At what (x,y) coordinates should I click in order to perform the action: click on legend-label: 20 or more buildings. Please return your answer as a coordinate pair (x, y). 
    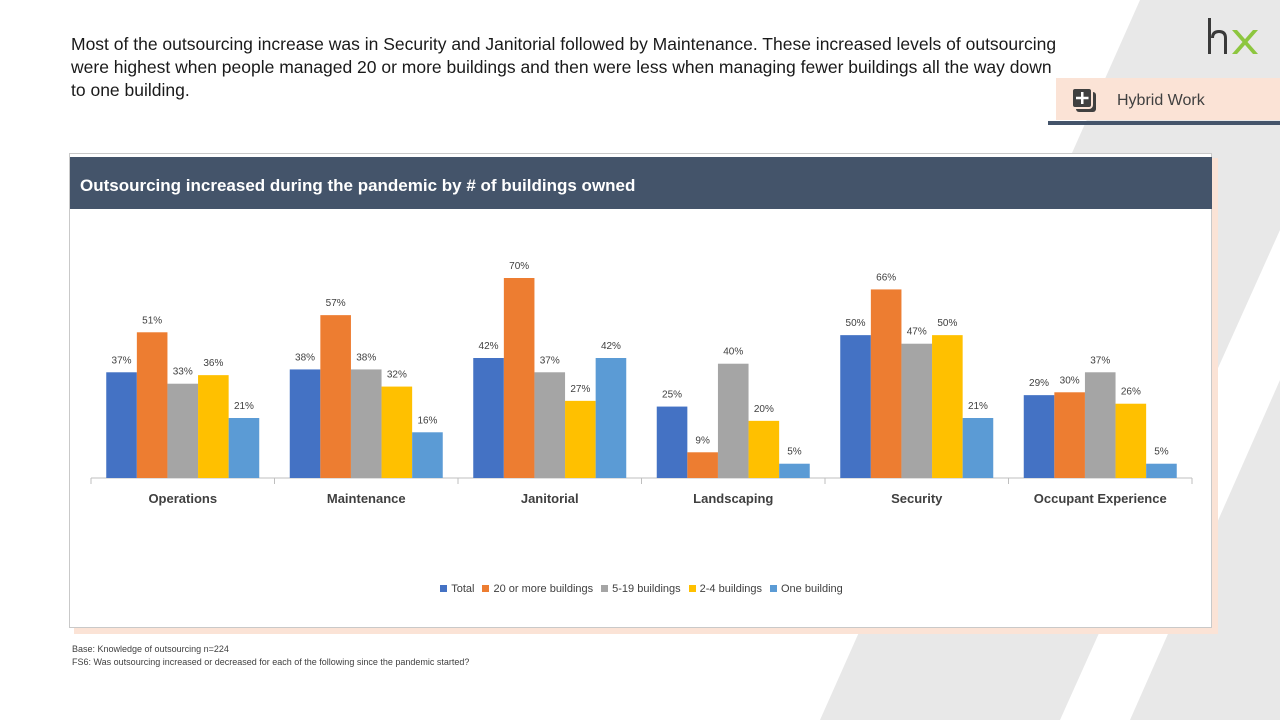
    Looking at the image, I should click on (543, 589).